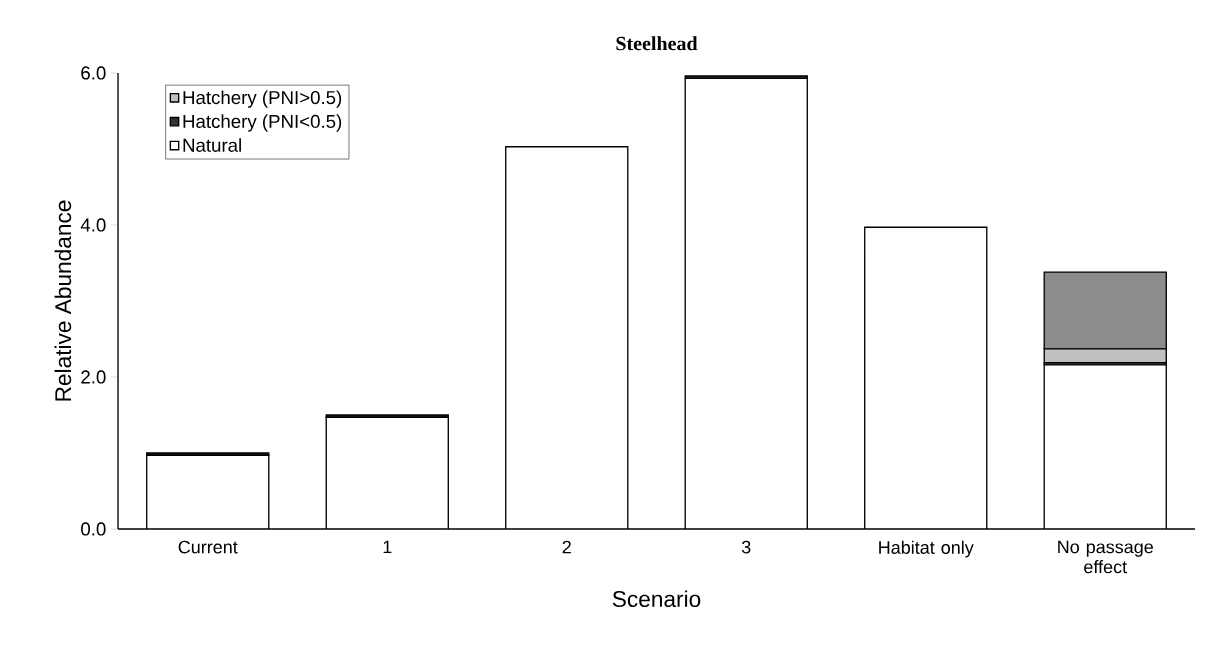 Image resolution: width=1225 pixels, height=646 pixels. I want to click on x-axis-title: Scenario, so click(656, 599).